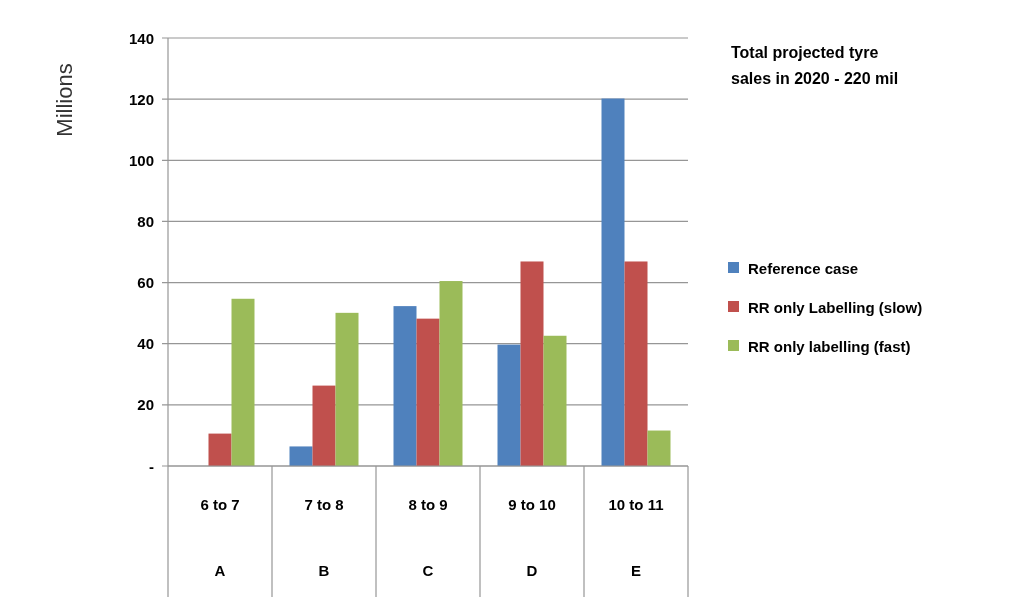  I want to click on y-axis-title: Millions, so click(64, 100).